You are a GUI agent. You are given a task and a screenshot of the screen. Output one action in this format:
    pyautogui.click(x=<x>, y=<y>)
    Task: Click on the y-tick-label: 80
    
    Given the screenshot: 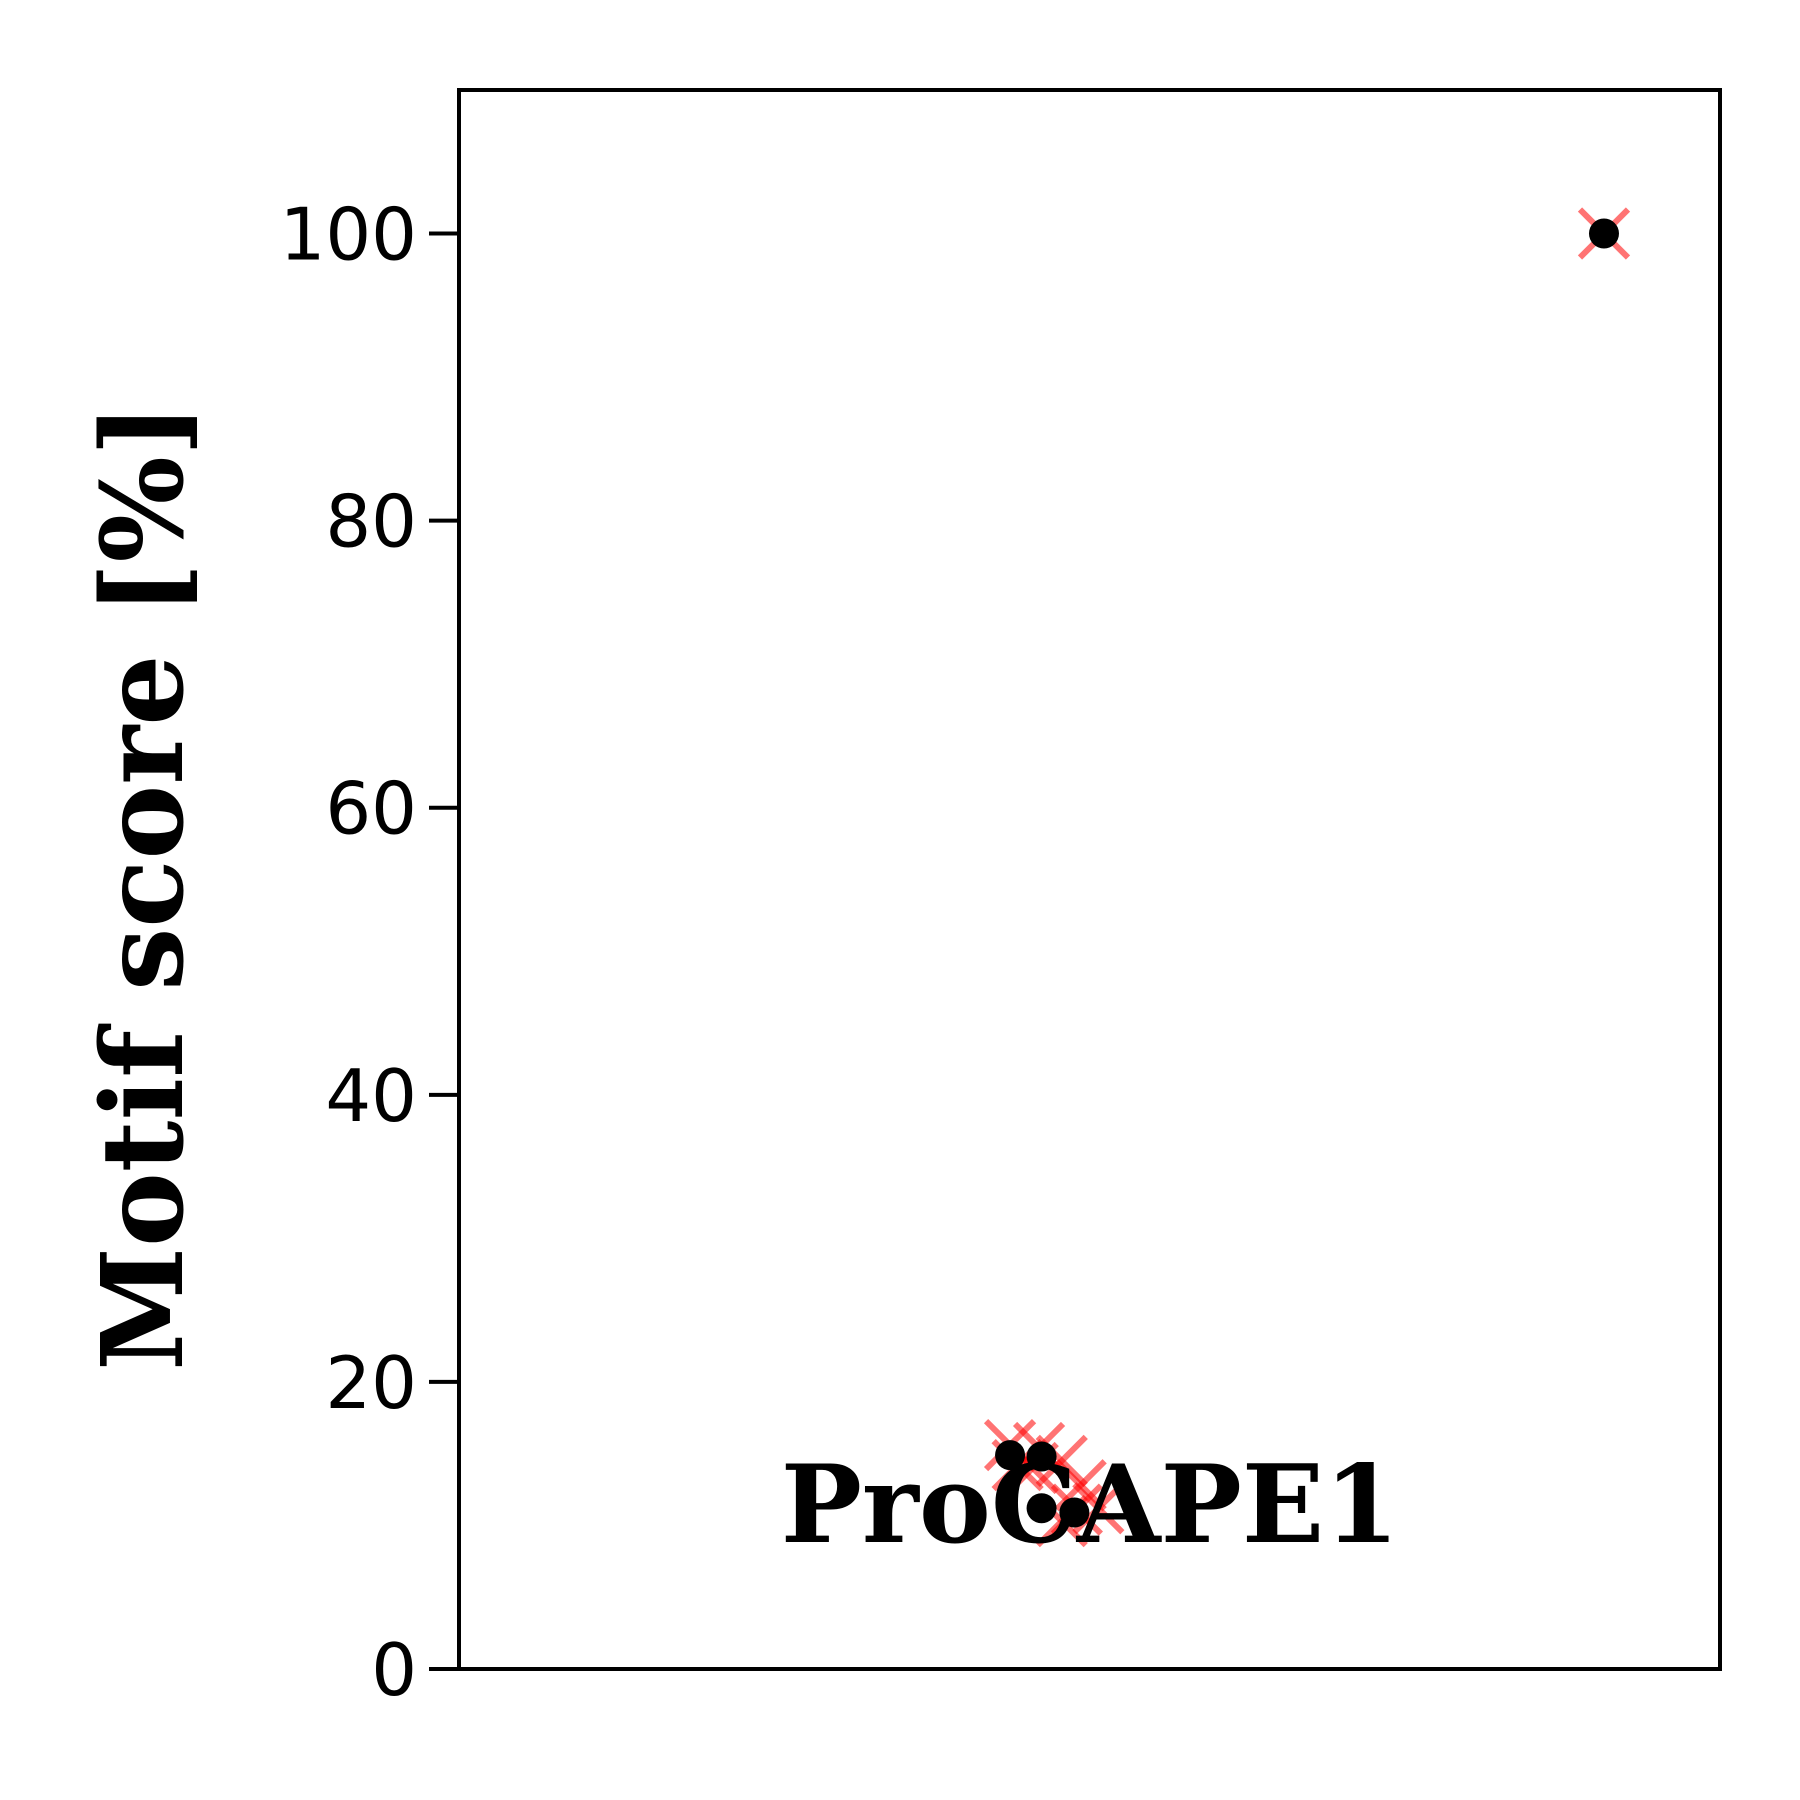 What is the action you would take?
    pyautogui.click(x=371, y=522)
    